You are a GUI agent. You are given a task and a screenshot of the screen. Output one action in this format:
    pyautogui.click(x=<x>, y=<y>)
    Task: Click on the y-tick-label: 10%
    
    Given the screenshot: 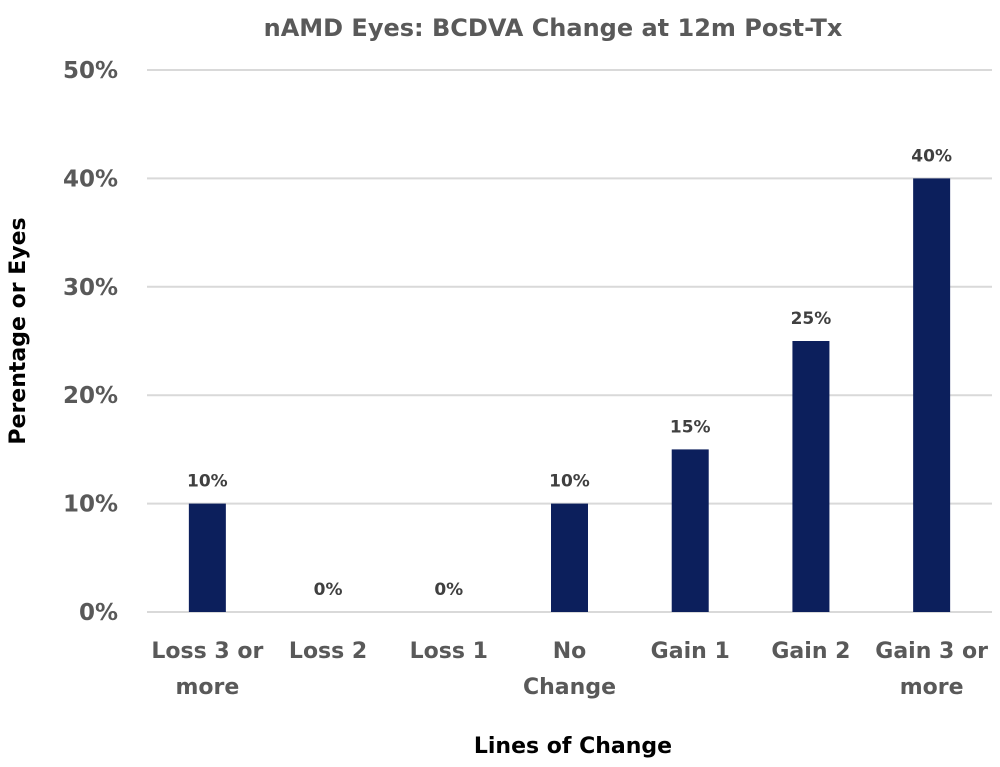 What is the action you would take?
    pyautogui.click(x=90, y=505)
    